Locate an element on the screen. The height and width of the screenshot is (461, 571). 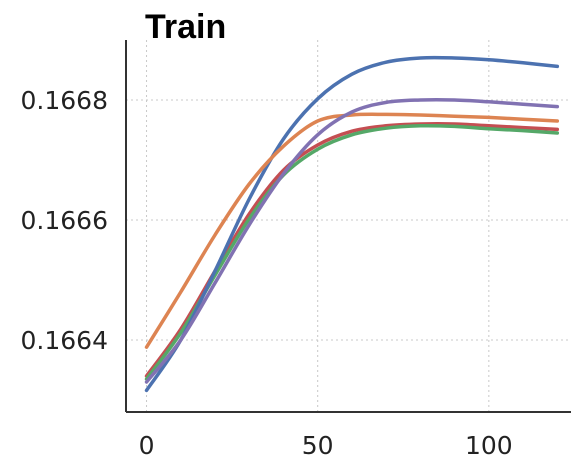
x-tick-label: 100 is located at coordinates (489, 445).